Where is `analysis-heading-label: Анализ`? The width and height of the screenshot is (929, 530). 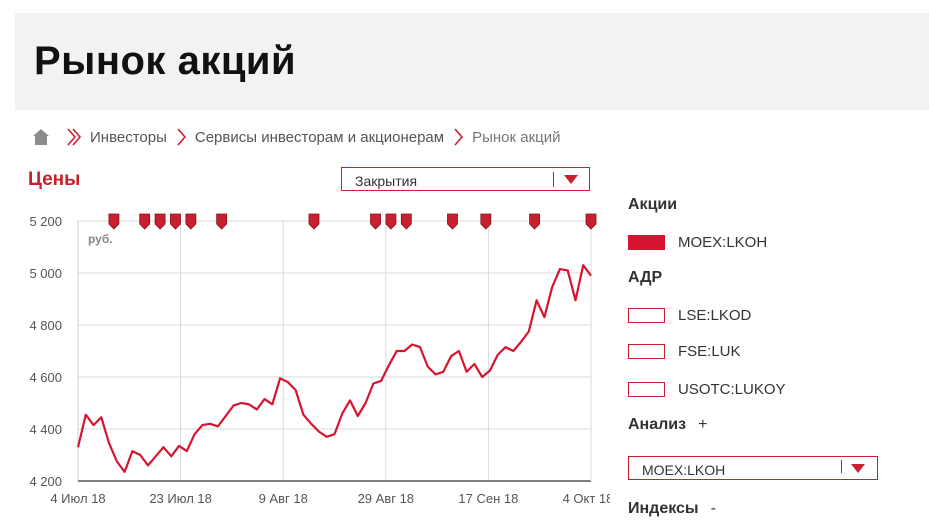
analysis-heading-label: Анализ is located at coordinates (657, 424).